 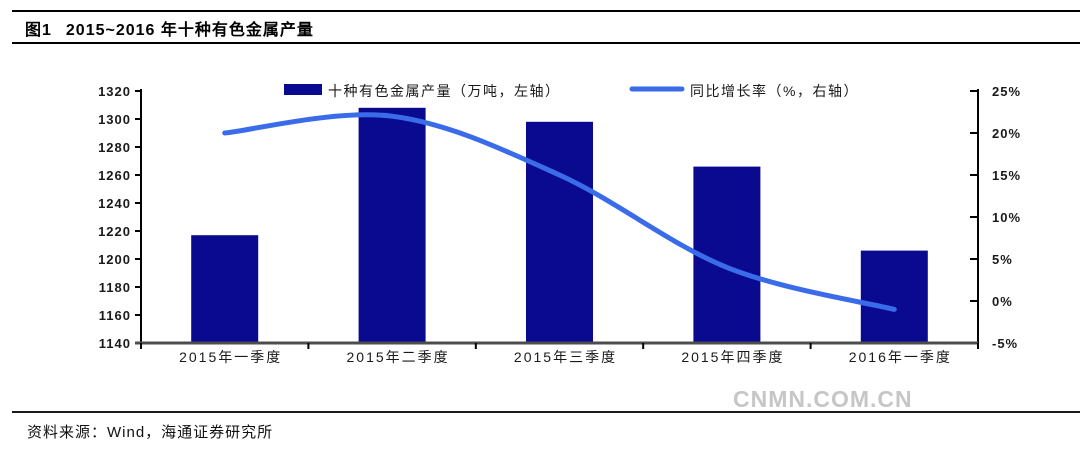 What do you see at coordinates (114, 203) in the screenshot?
I see `left-axis-tick-label: 1240` at bounding box center [114, 203].